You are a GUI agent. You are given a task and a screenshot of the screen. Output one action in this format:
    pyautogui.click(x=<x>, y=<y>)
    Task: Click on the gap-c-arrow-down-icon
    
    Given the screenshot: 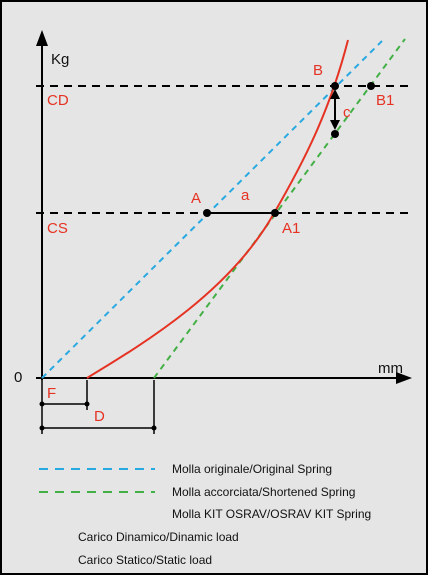 What is the action you would take?
    pyautogui.click(x=335, y=125)
    